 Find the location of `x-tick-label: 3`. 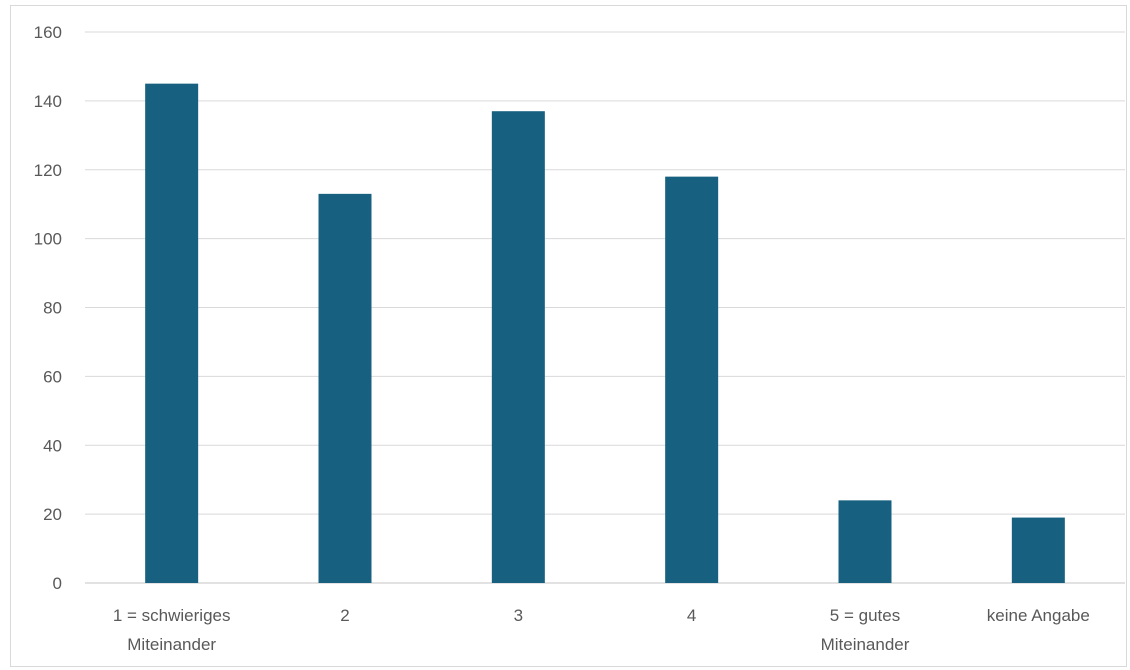

x-tick-label: 3 is located at coordinates (518, 615).